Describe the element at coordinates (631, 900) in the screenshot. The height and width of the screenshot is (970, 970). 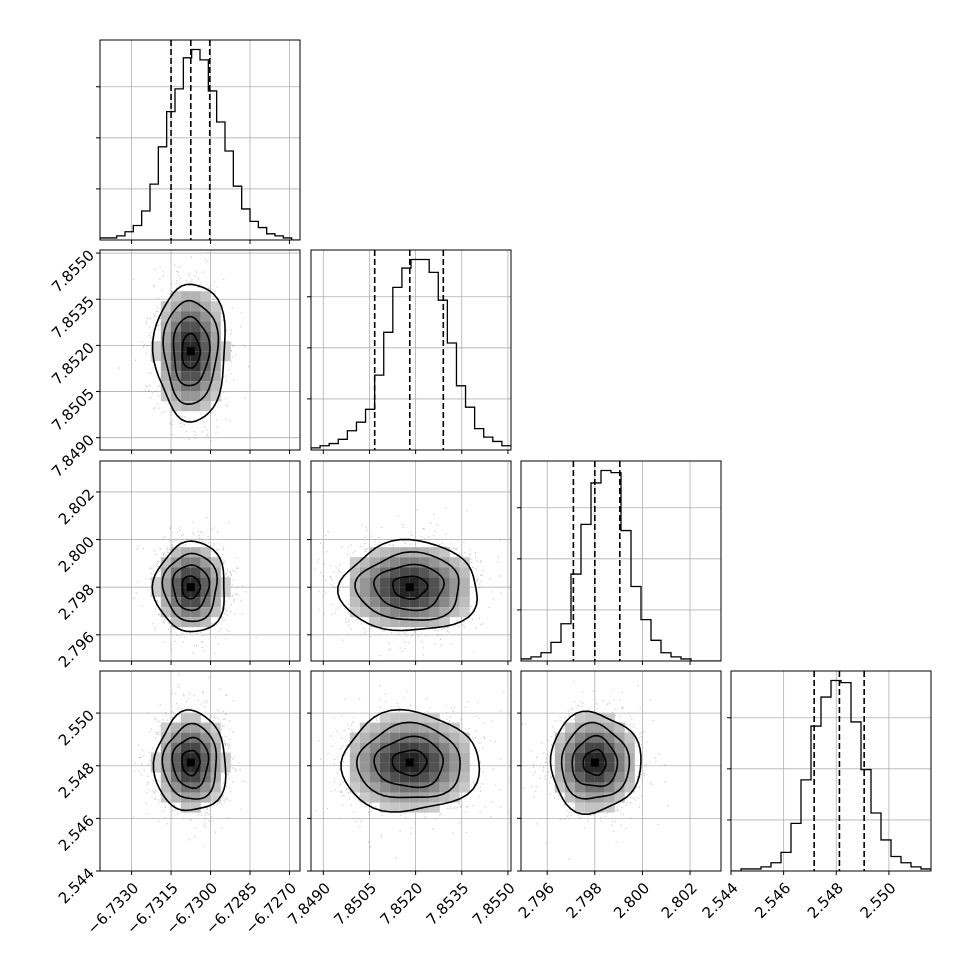
I see `x-tick-label: 2.800` at that location.